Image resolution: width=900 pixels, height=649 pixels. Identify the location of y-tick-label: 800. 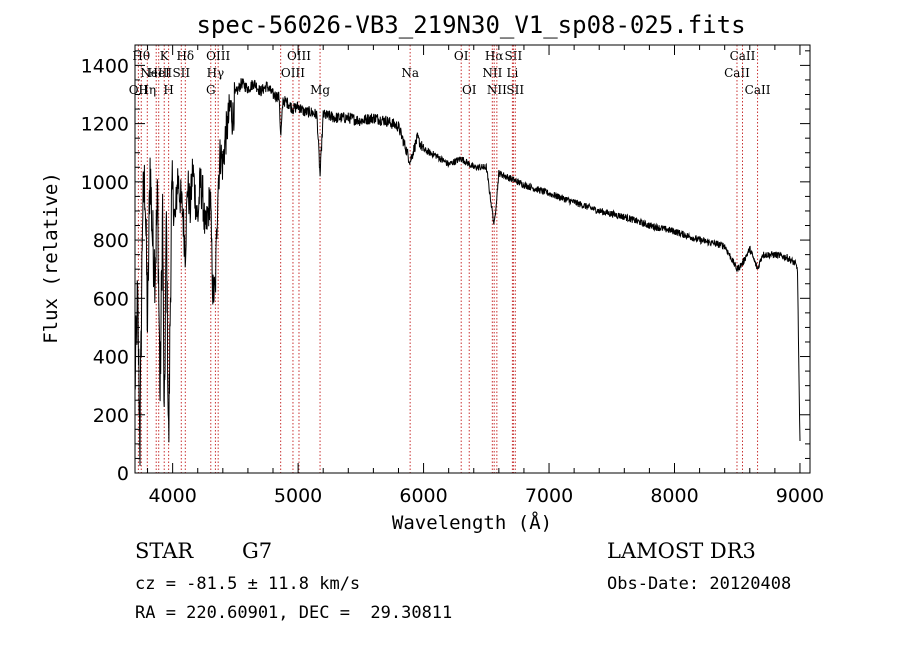
(111, 241).